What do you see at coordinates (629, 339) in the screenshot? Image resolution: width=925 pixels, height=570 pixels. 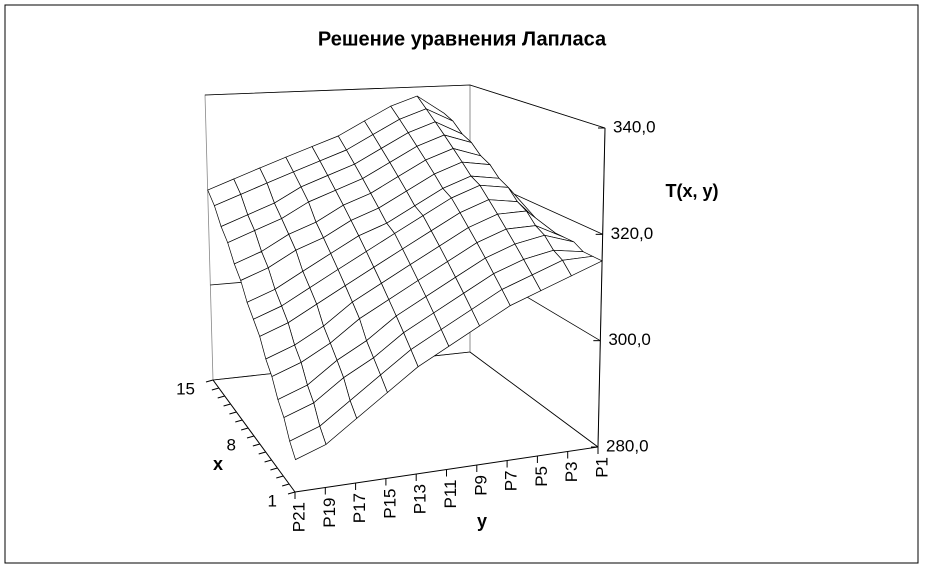 I see `z-tick-label: 300,0` at bounding box center [629, 339].